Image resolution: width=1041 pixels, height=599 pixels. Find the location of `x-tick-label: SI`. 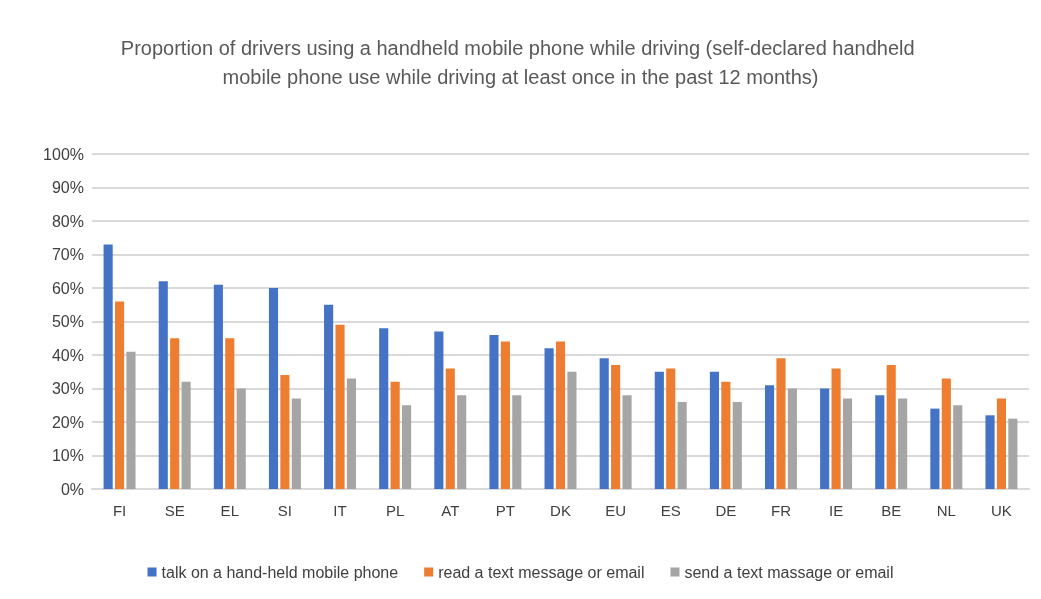

x-tick-label: SI is located at coordinates (285, 510).